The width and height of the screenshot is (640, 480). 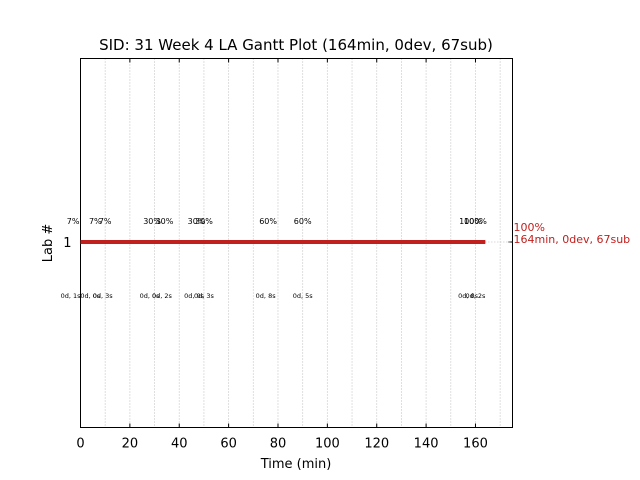 I want to click on bar-end-info: 164min, 0dev, 67sub, so click(x=572, y=239).